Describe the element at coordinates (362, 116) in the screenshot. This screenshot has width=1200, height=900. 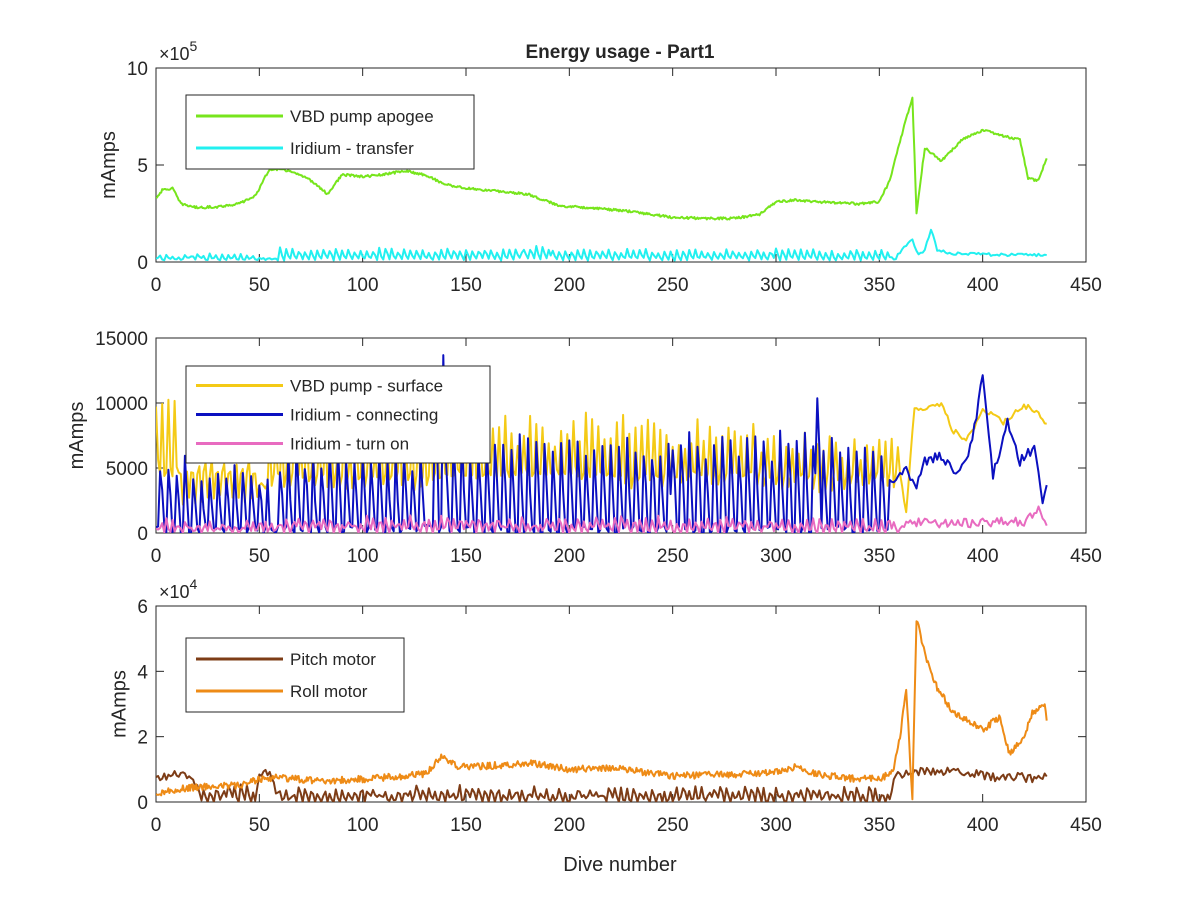
I see `legend-label: VBD pump apogee` at that location.